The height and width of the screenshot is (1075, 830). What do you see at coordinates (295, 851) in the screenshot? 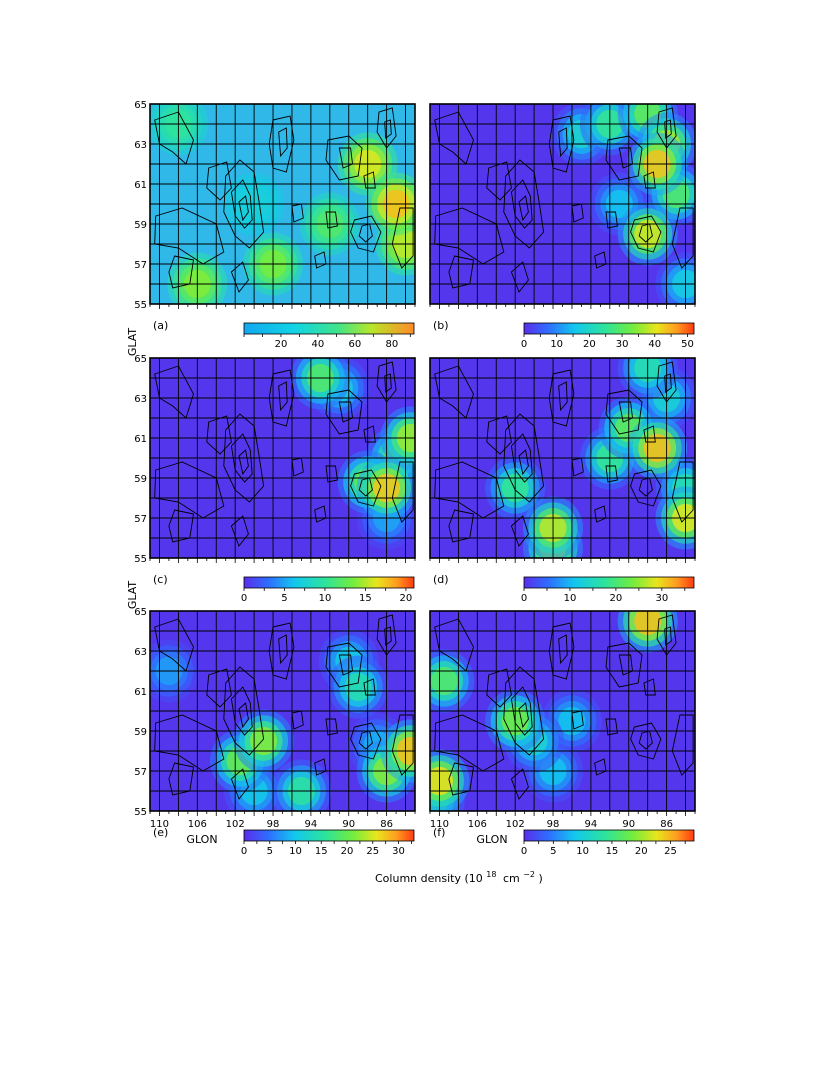
I see `colorbar-tick-label: 10` at bounding box center [295, 851].